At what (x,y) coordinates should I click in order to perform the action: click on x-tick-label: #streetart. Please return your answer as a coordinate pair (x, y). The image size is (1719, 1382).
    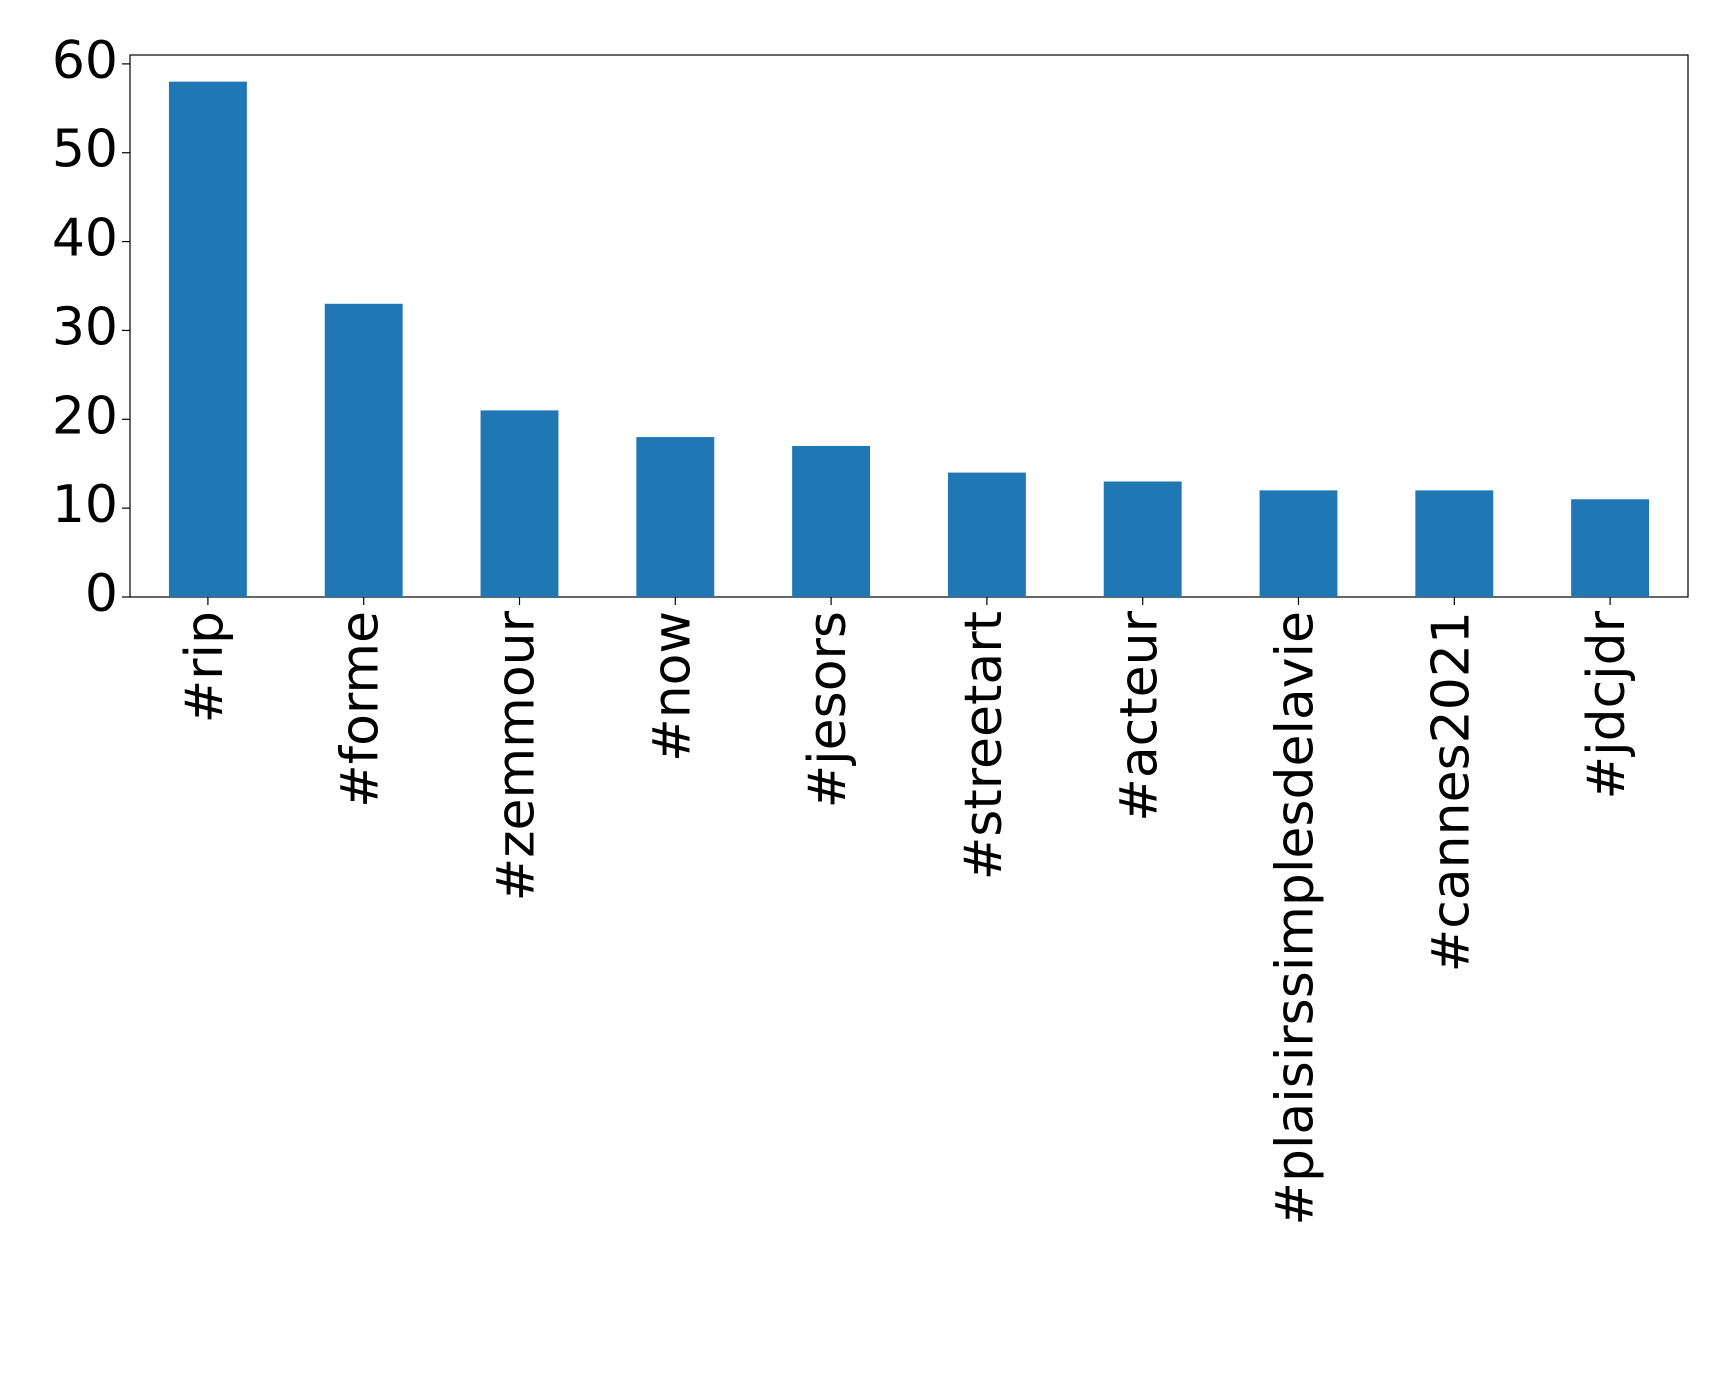
    Looking at the image, I should click on (984, 745).